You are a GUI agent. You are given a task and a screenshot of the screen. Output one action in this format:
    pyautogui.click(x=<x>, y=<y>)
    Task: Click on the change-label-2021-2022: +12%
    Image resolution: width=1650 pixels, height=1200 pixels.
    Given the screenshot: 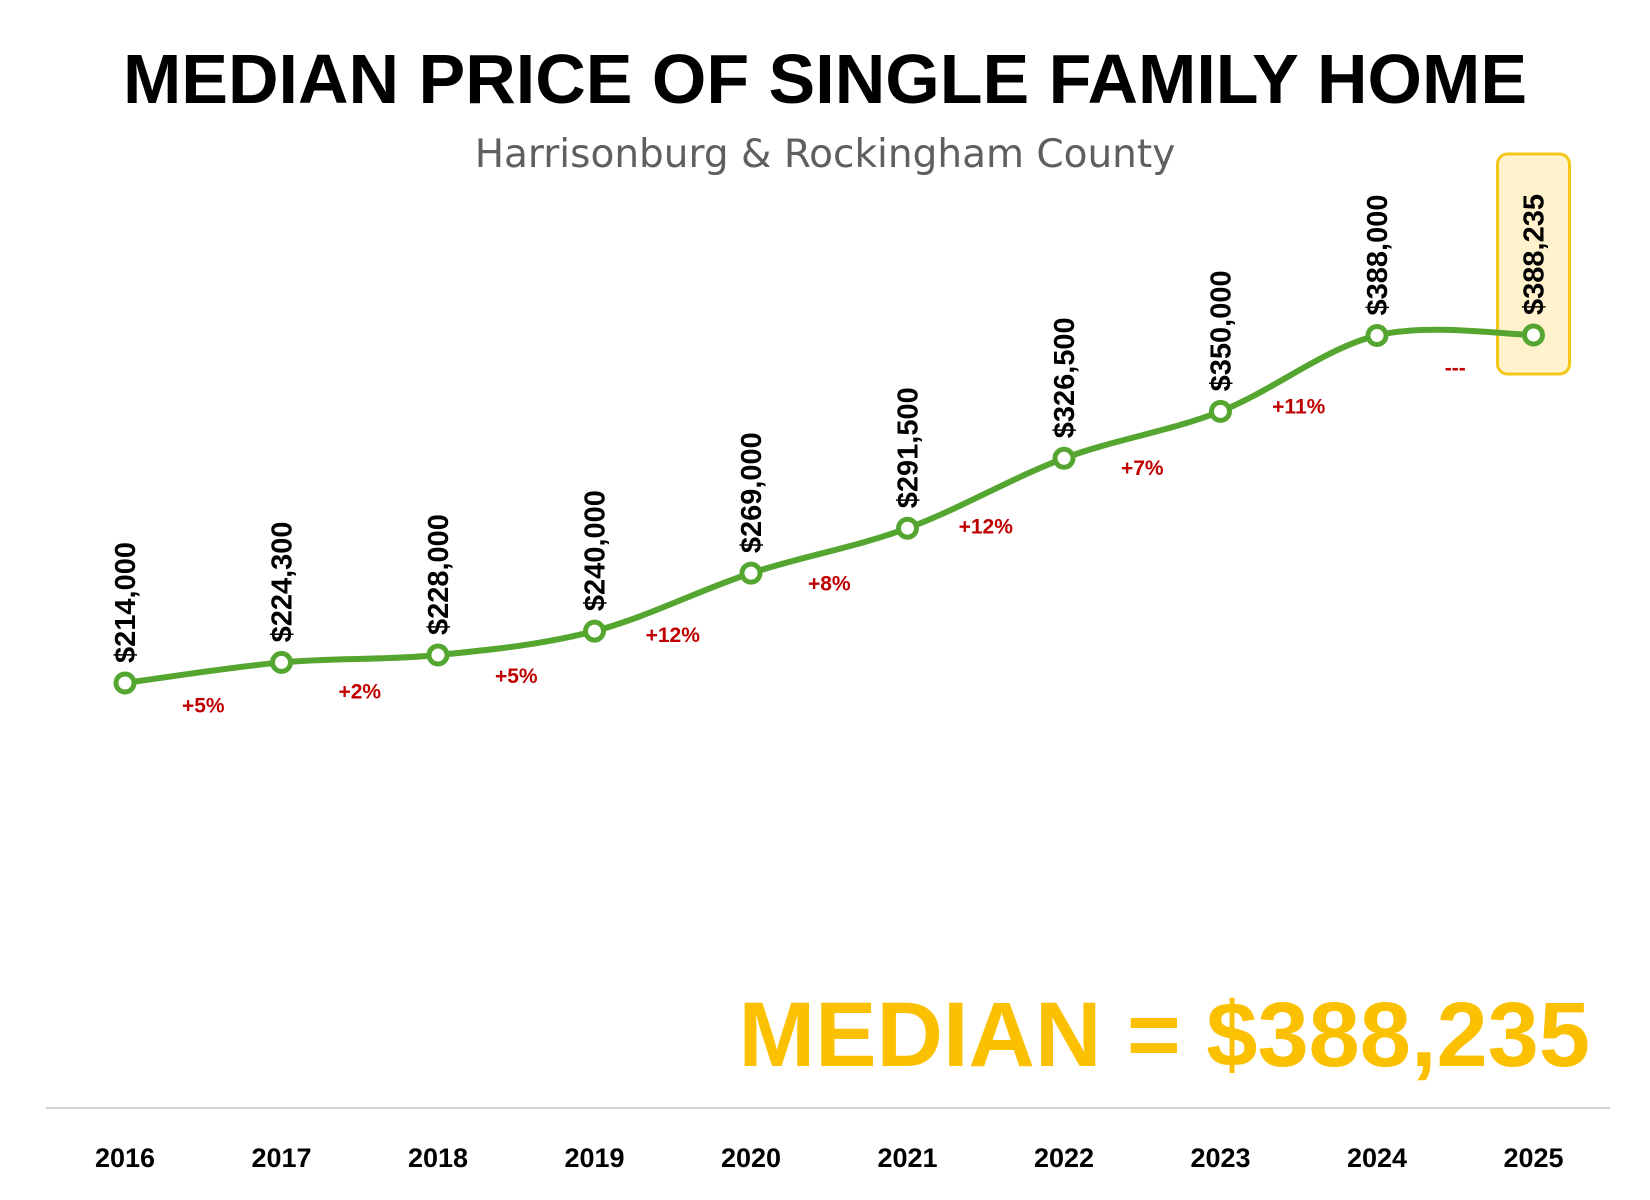 What is the action you would take?
    pyautogui.click(x=986, y=526)
    